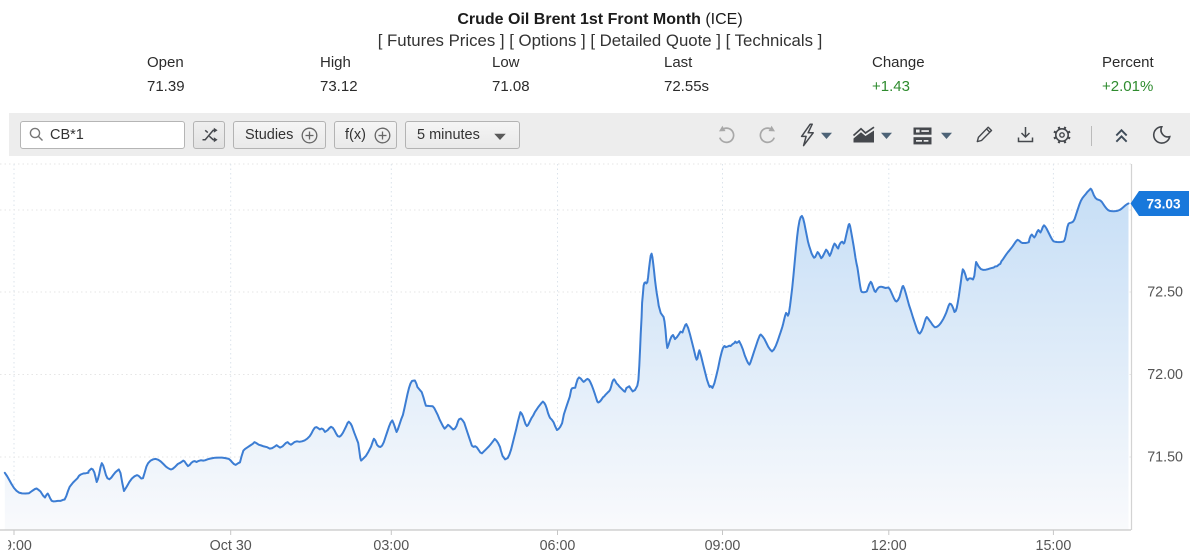 The image size is (1200, 559). What do you see at coordinates (1163, 203) in the screenshot?
I see `svg-text: 73.03` at bounding box center [1163, 203].